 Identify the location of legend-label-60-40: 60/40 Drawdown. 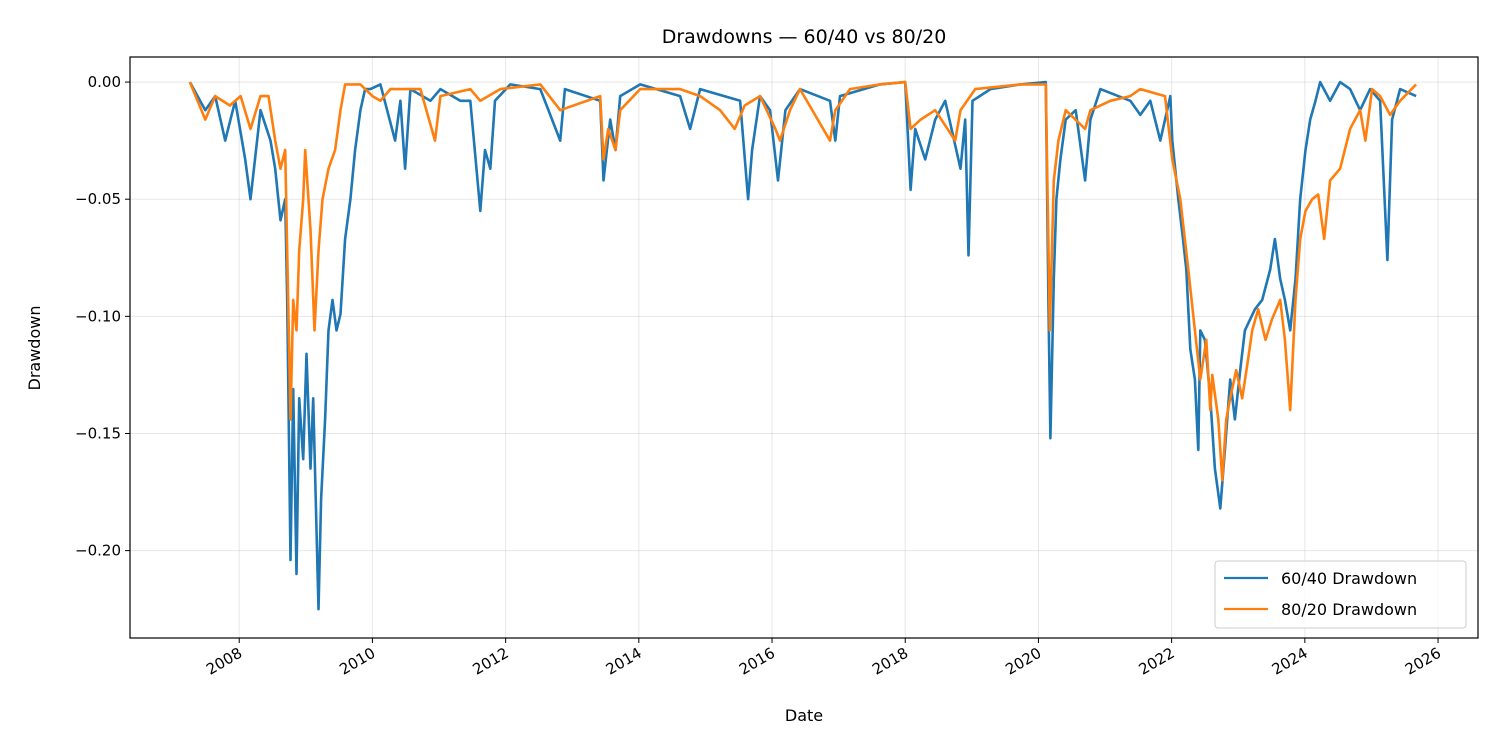
(1349, 578).